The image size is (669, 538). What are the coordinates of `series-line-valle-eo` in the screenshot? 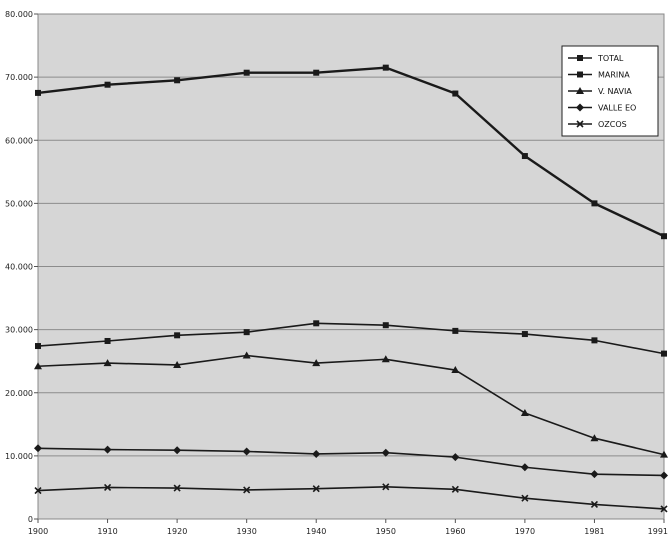 It's located at (351, 462).